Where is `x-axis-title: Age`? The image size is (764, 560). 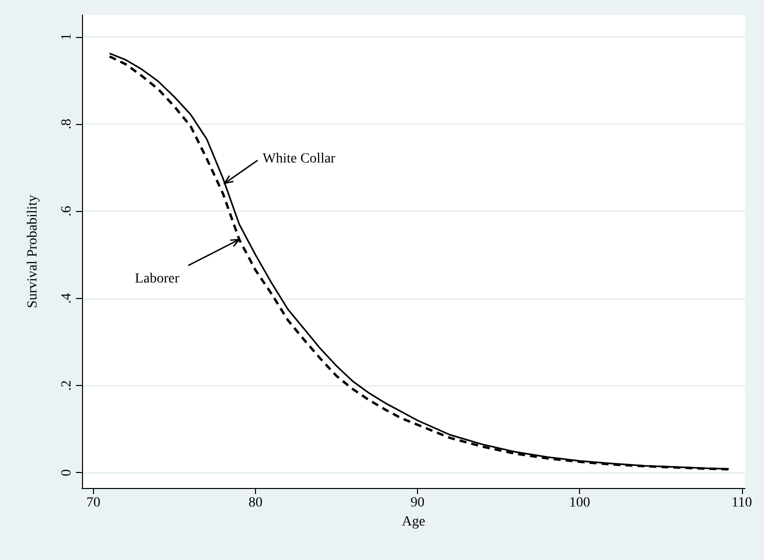
x-axis-title: Age is located at coordinates (414, 522).